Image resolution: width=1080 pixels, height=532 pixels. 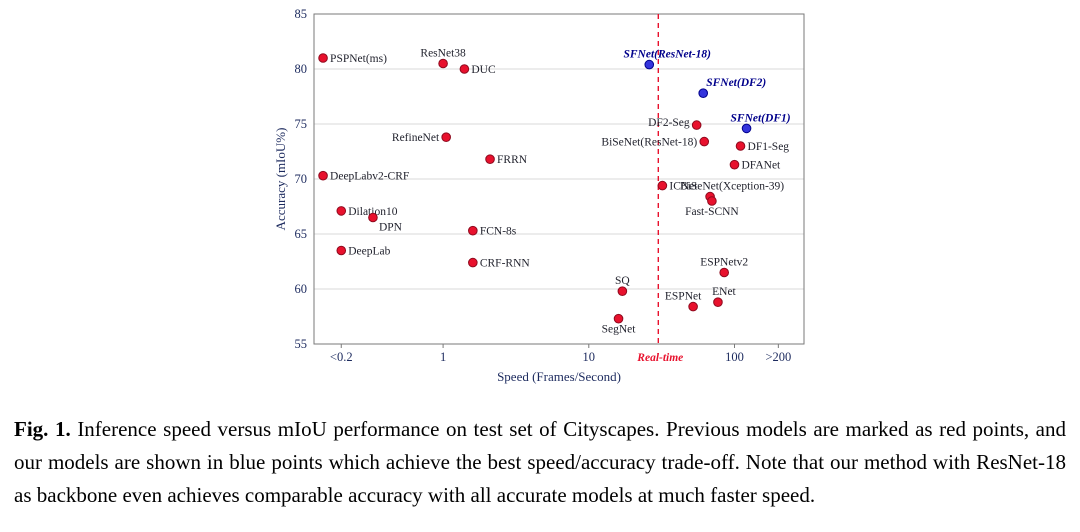 What do you see at coordinates (301, 179) in the screenshot?
I see `y-tick-label: 70` at bounding box center [301, 179].